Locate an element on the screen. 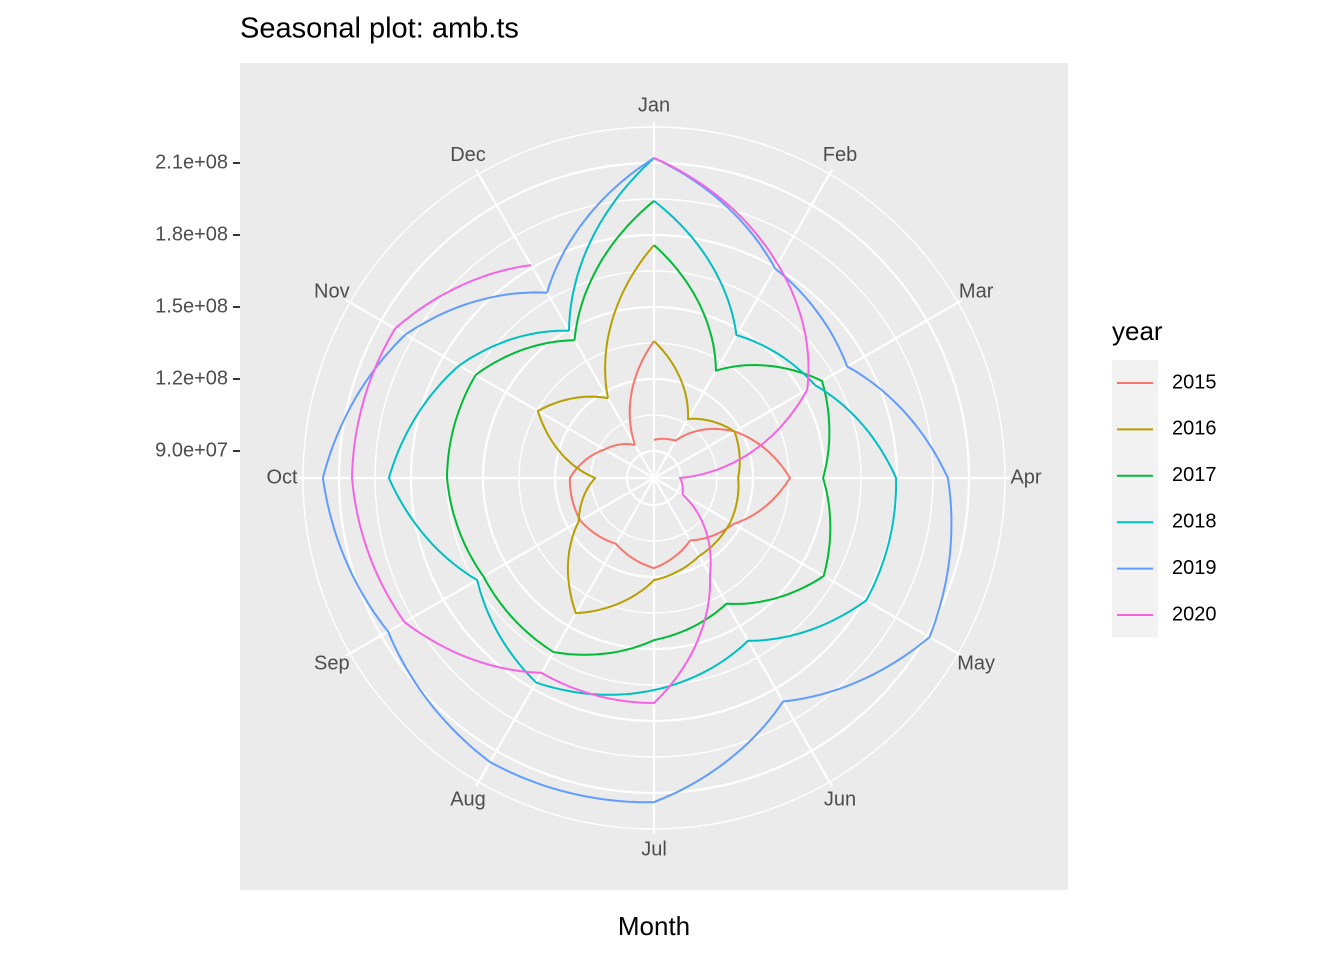 This screenshot has width=1344, height=965. legend-label: 2020 is located at coordinates (1194, 614).